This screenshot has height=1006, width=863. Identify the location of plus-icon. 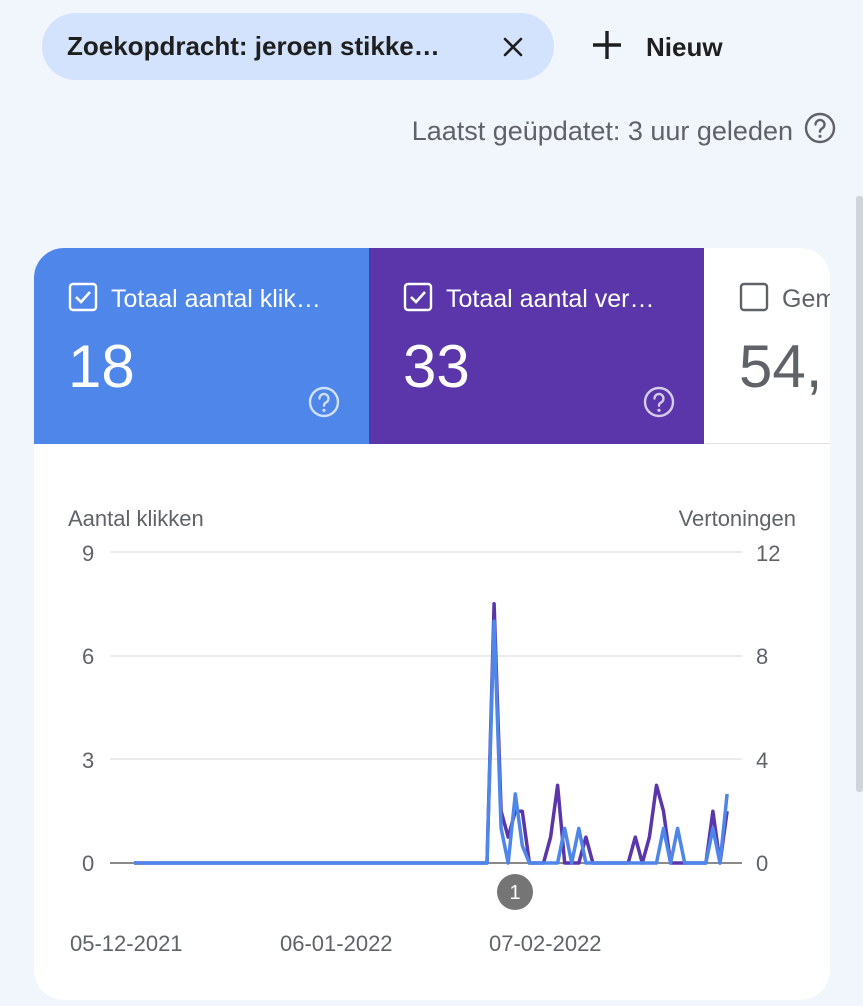
(607, 47).